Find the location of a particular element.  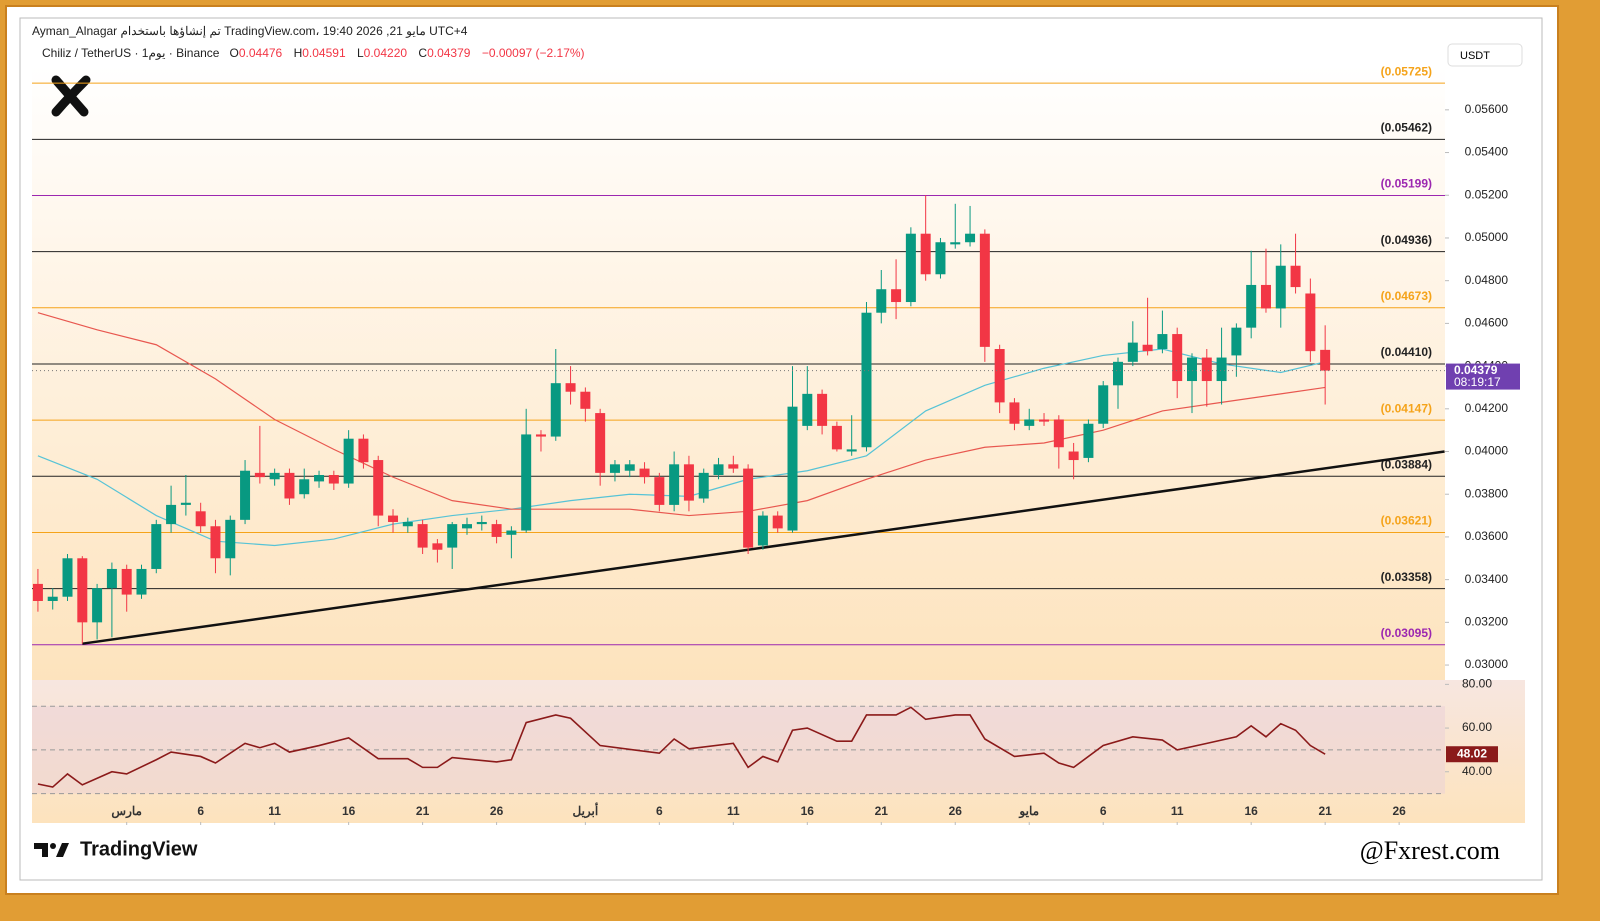

y-tick-label: 0.03800 is located at coordinates (1487, 493).